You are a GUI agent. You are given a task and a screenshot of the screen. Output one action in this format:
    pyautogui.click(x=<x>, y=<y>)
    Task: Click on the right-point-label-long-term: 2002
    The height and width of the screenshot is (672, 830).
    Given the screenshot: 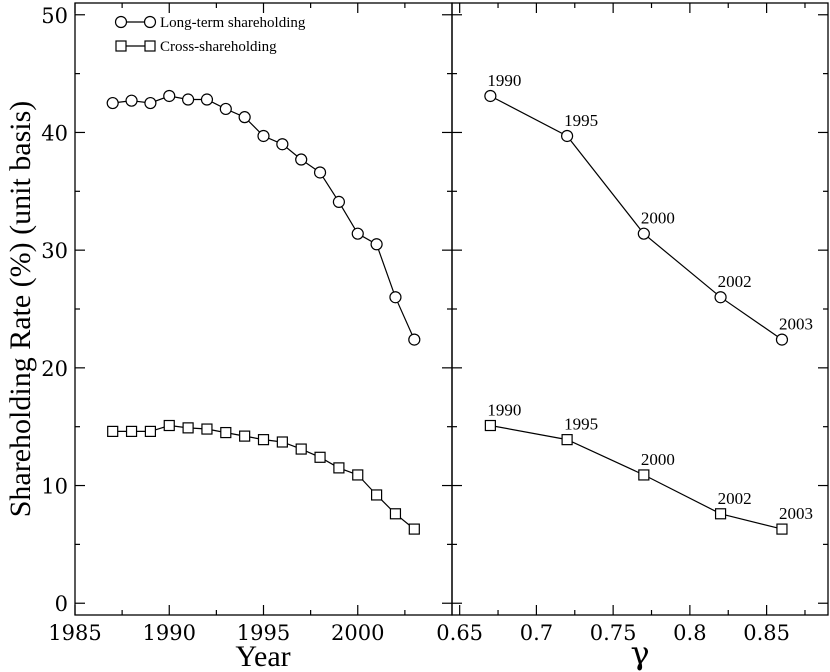 What is the action you would take?
    pyautogui.click(x=735, y=281)
    